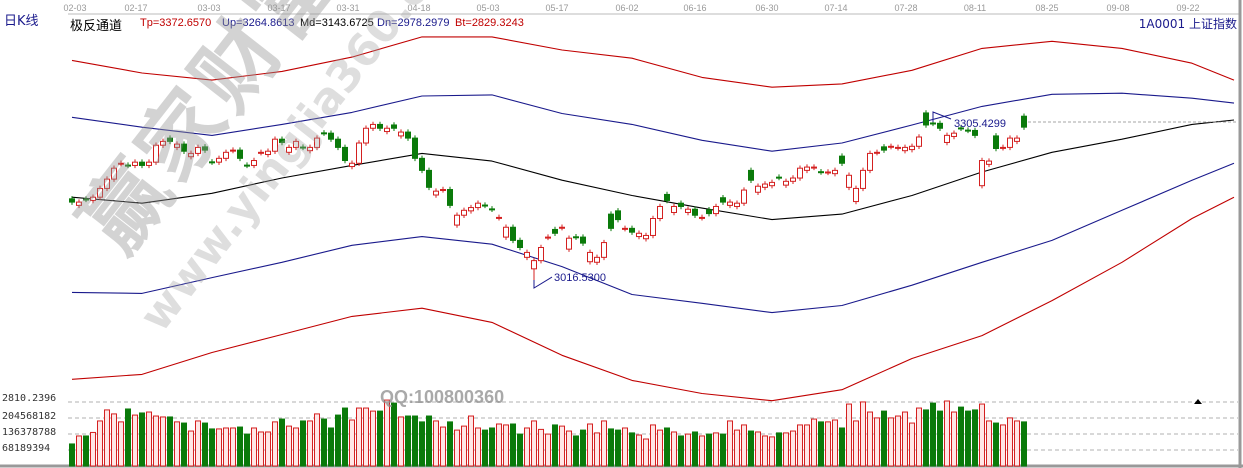 This screenshot has width=1243, height=468. What do you see at coordinates (1198, 401) in the screenshot?
I see `scroll-up-triangle-icon` at bounding box center [1198, 401].